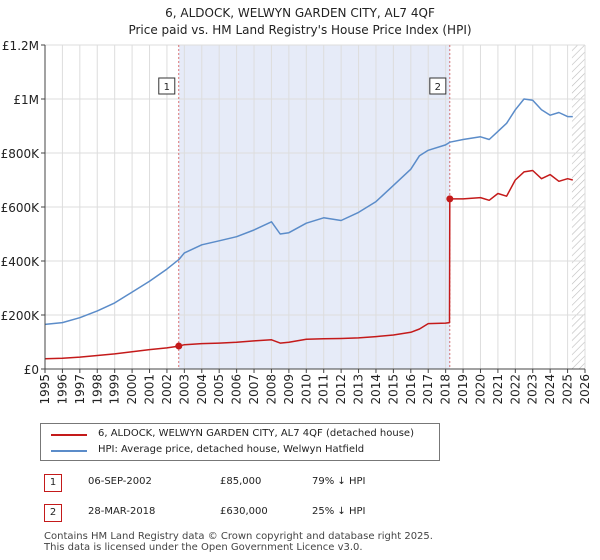  Describe the element at coordinates (21, 262) in the screenshot. I see `y-tick-label: £400K` at that location.